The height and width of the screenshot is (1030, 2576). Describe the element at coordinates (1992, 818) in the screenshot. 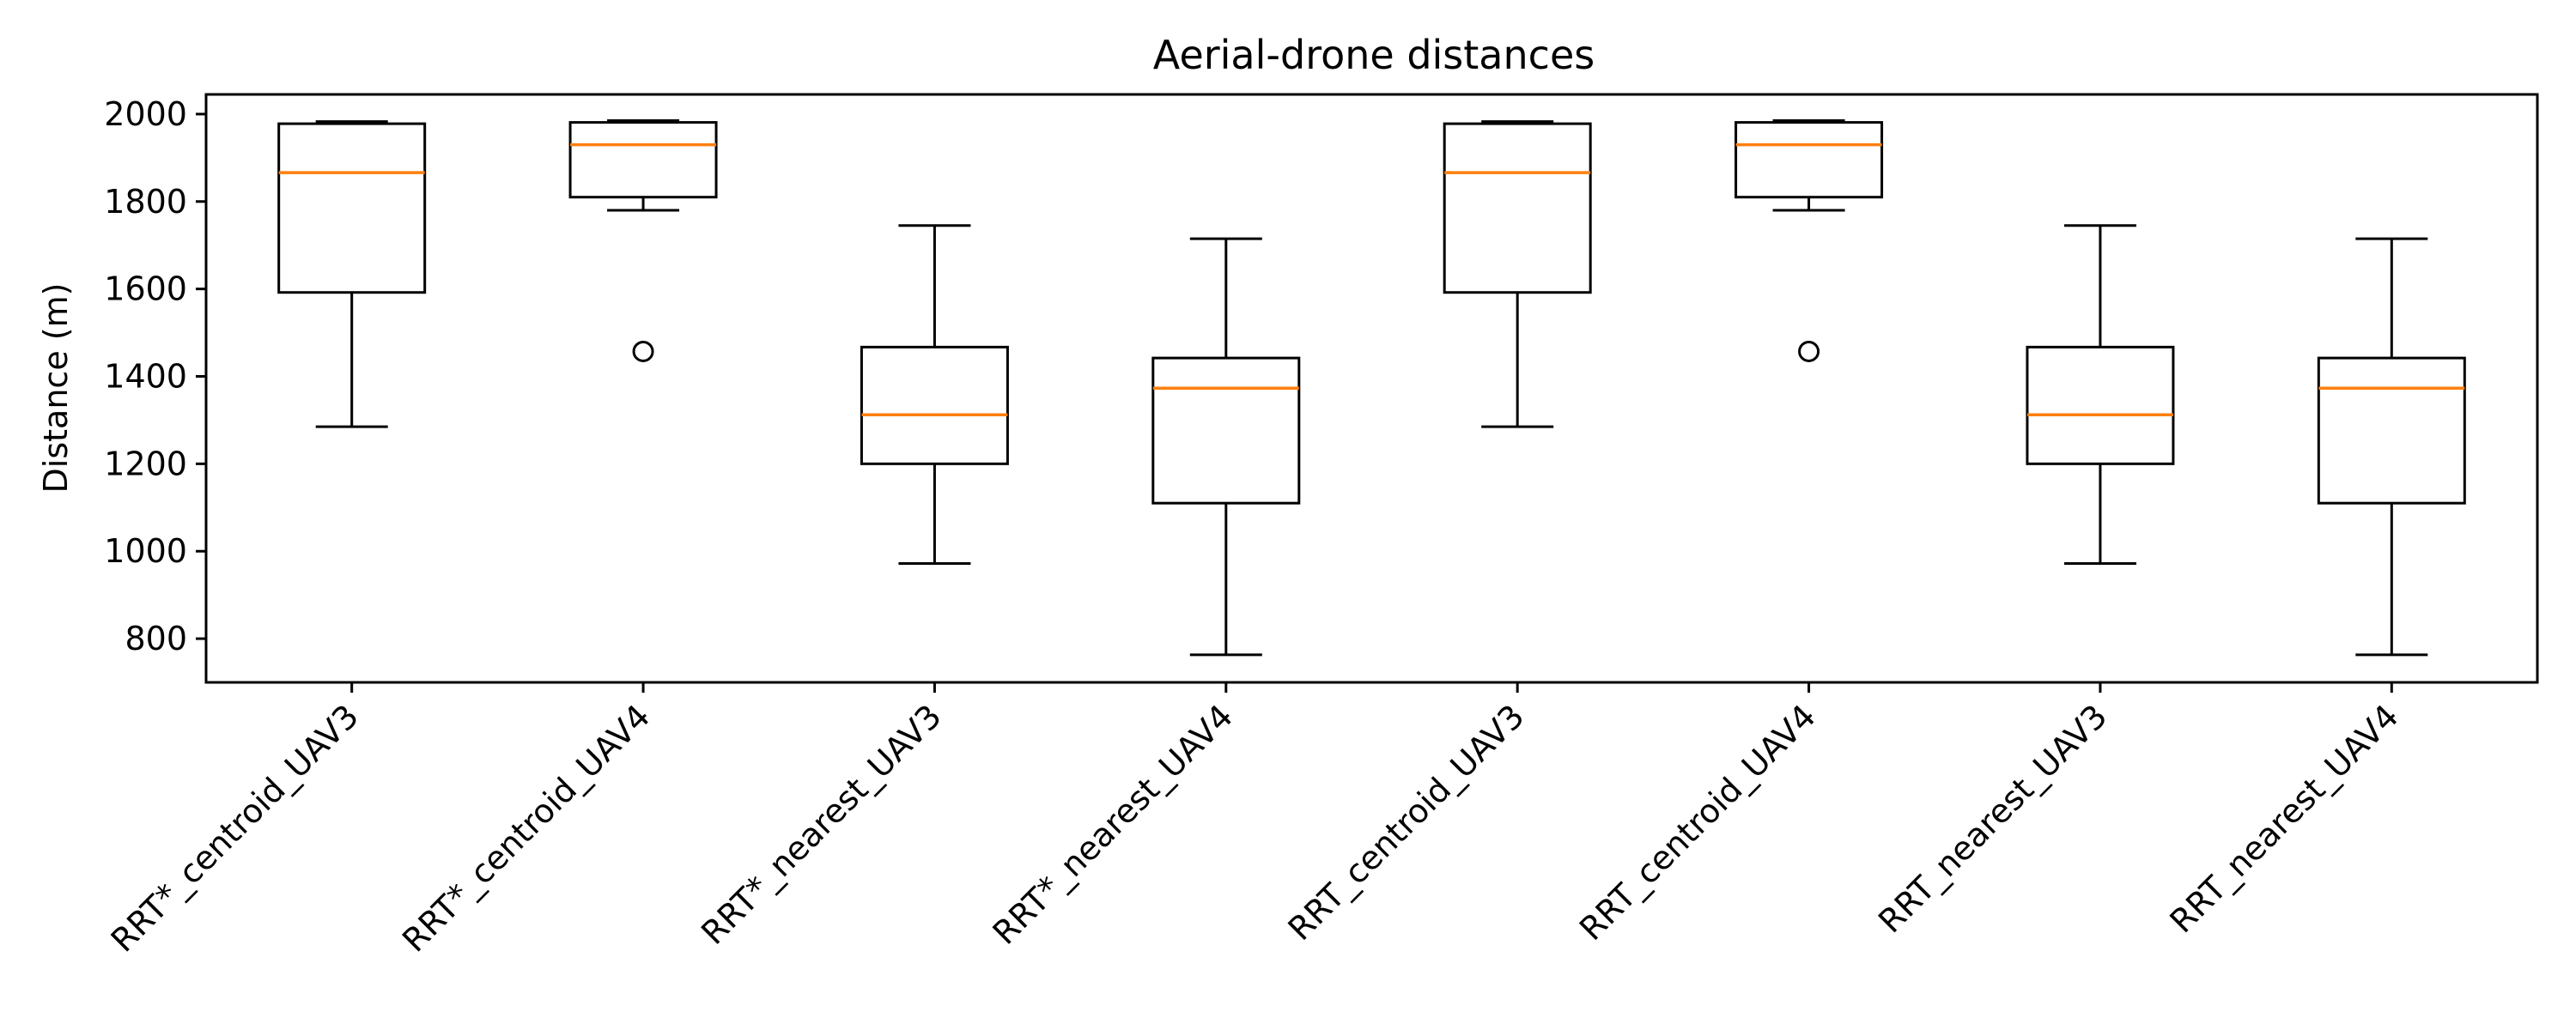

I see `x-tick-label: RRT_nearest_UAV3` at that location.